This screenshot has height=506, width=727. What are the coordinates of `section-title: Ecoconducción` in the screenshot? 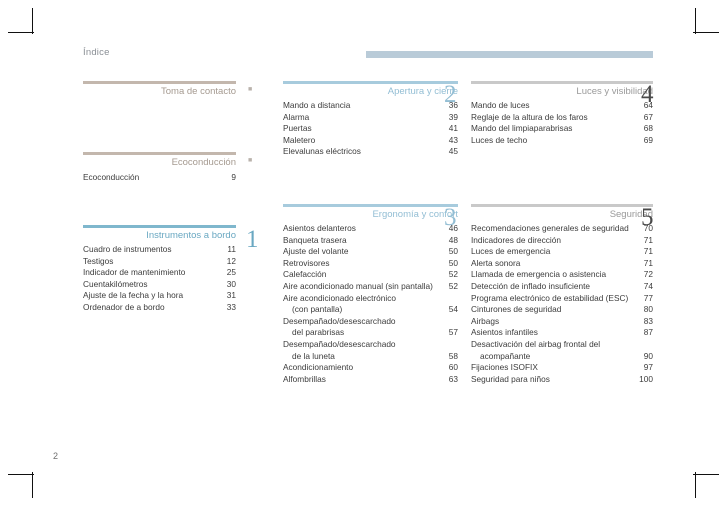 It's located at (203, 162).